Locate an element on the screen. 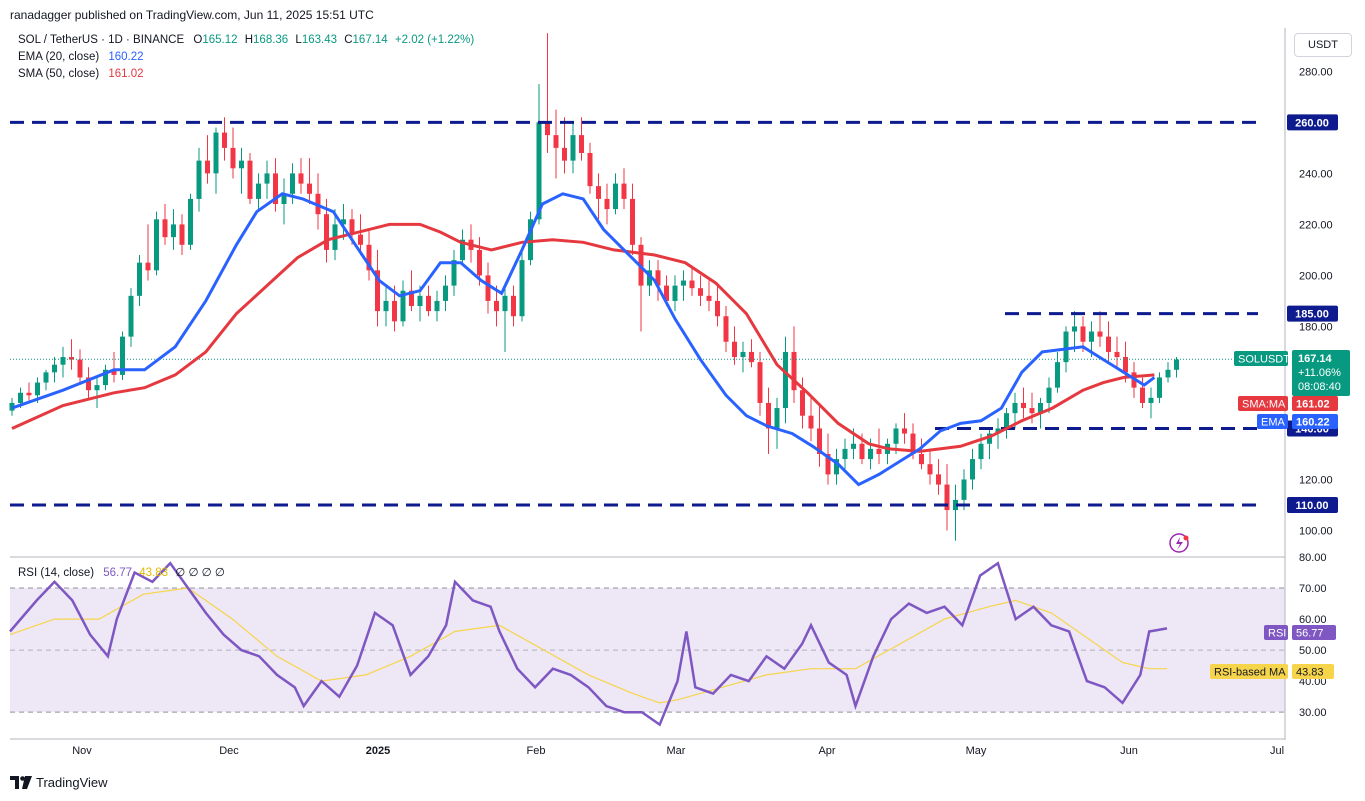 The image size is (1365, 801). rsi-tick-label: 80.00 is located at coordinates (1313, 558).